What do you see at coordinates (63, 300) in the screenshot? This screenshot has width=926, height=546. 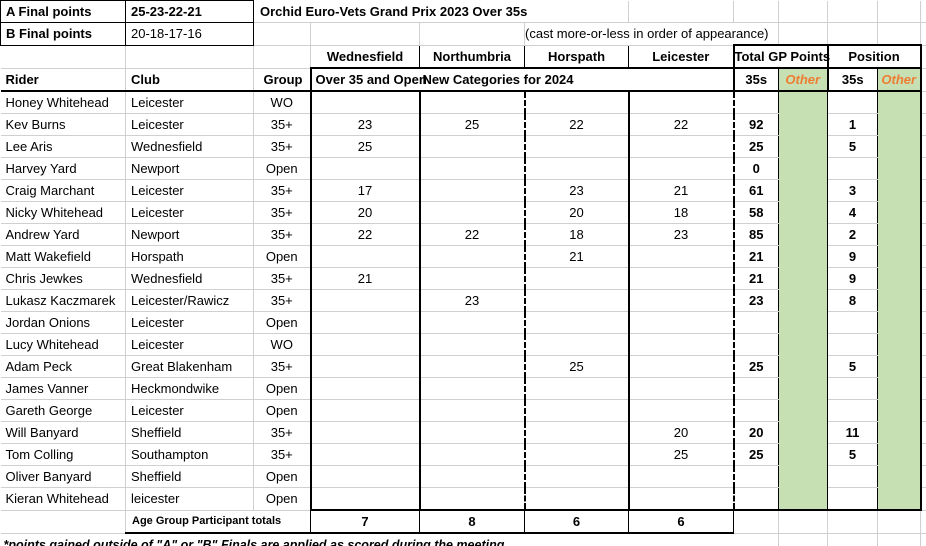 I see `cell-rider-name: Lukasz Kaczmarek` at bounding box center [63, 300].